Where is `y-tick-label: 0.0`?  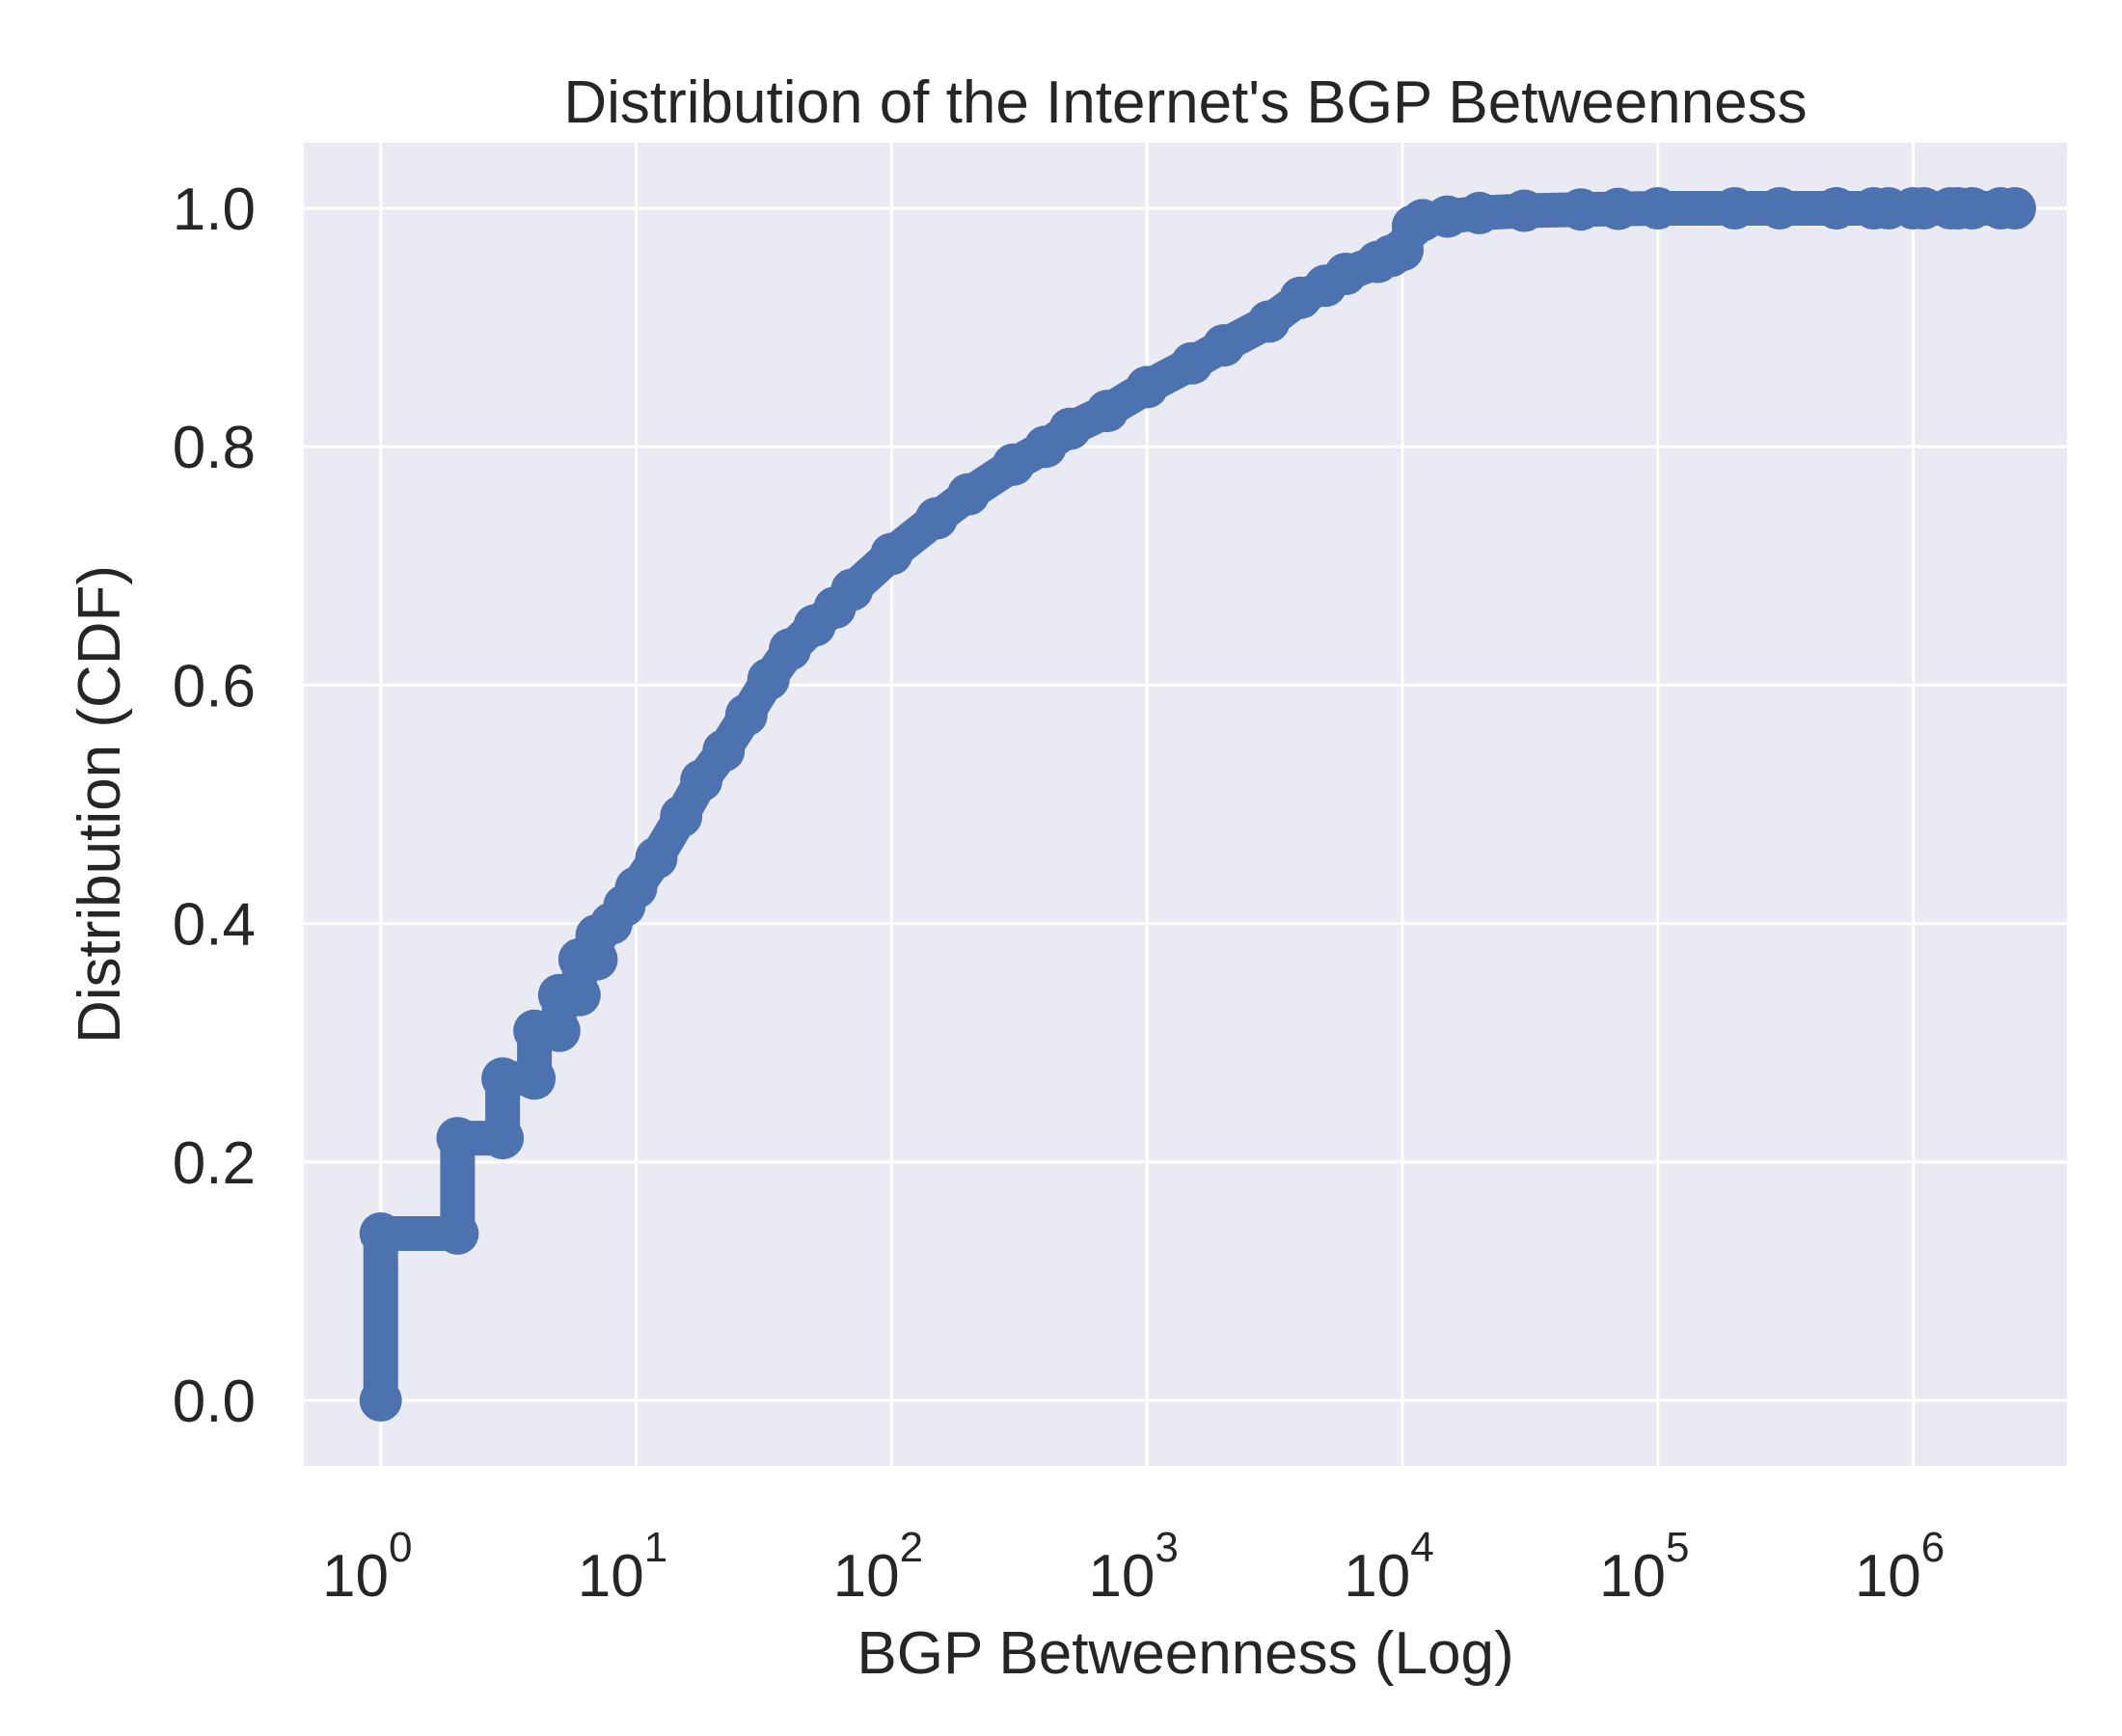
y-tick-label: 0.0 is located at coordinates (215, 1402).